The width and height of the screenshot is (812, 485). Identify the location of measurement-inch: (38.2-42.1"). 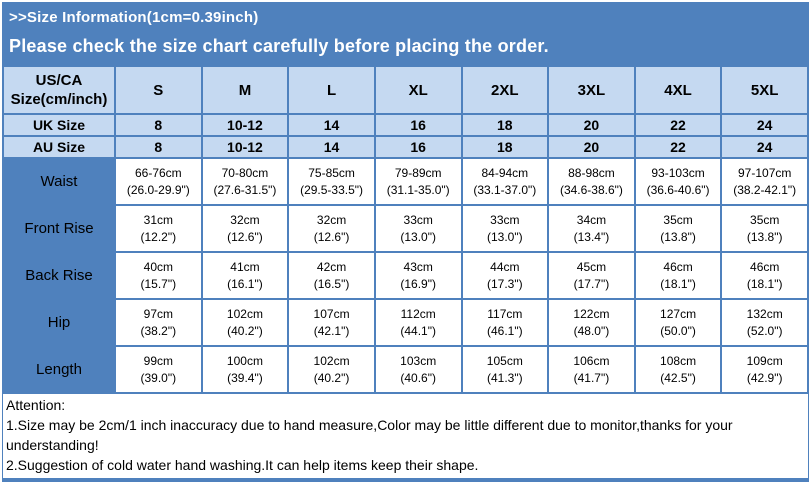
(765, 189).